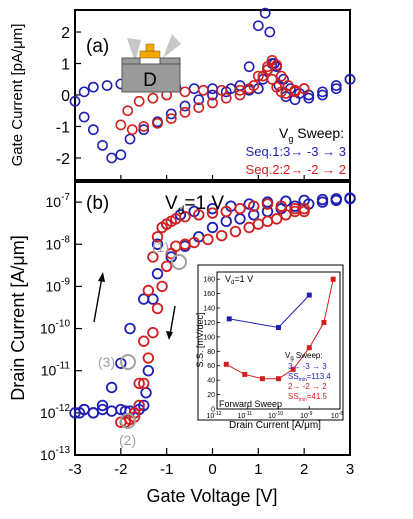 Image resolution: width=413 pixels, height=519 pixels. I want to click on inset-background, so click(270, 342).